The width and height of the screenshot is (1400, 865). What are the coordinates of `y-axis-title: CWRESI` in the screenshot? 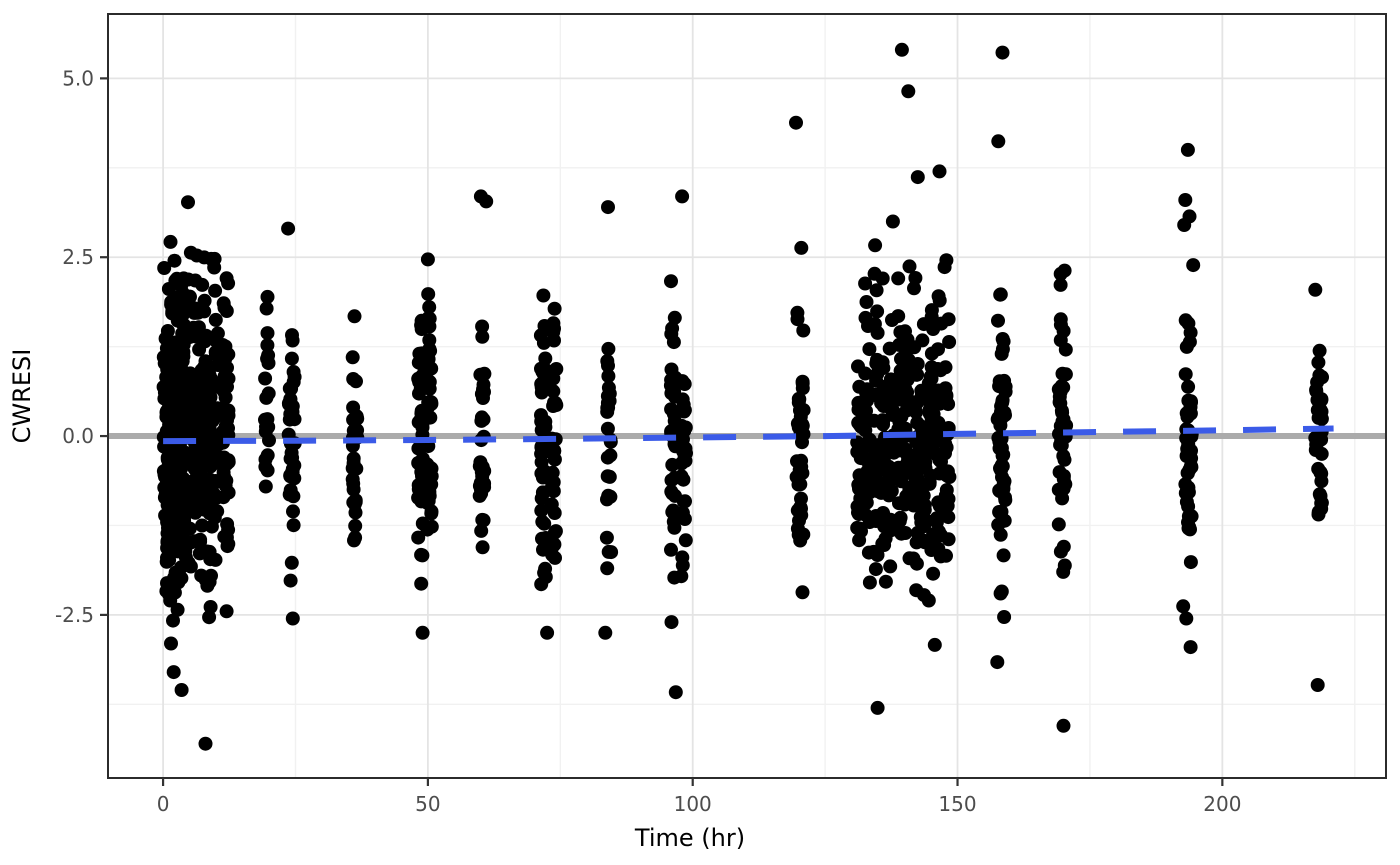 It's located at (22, 396).